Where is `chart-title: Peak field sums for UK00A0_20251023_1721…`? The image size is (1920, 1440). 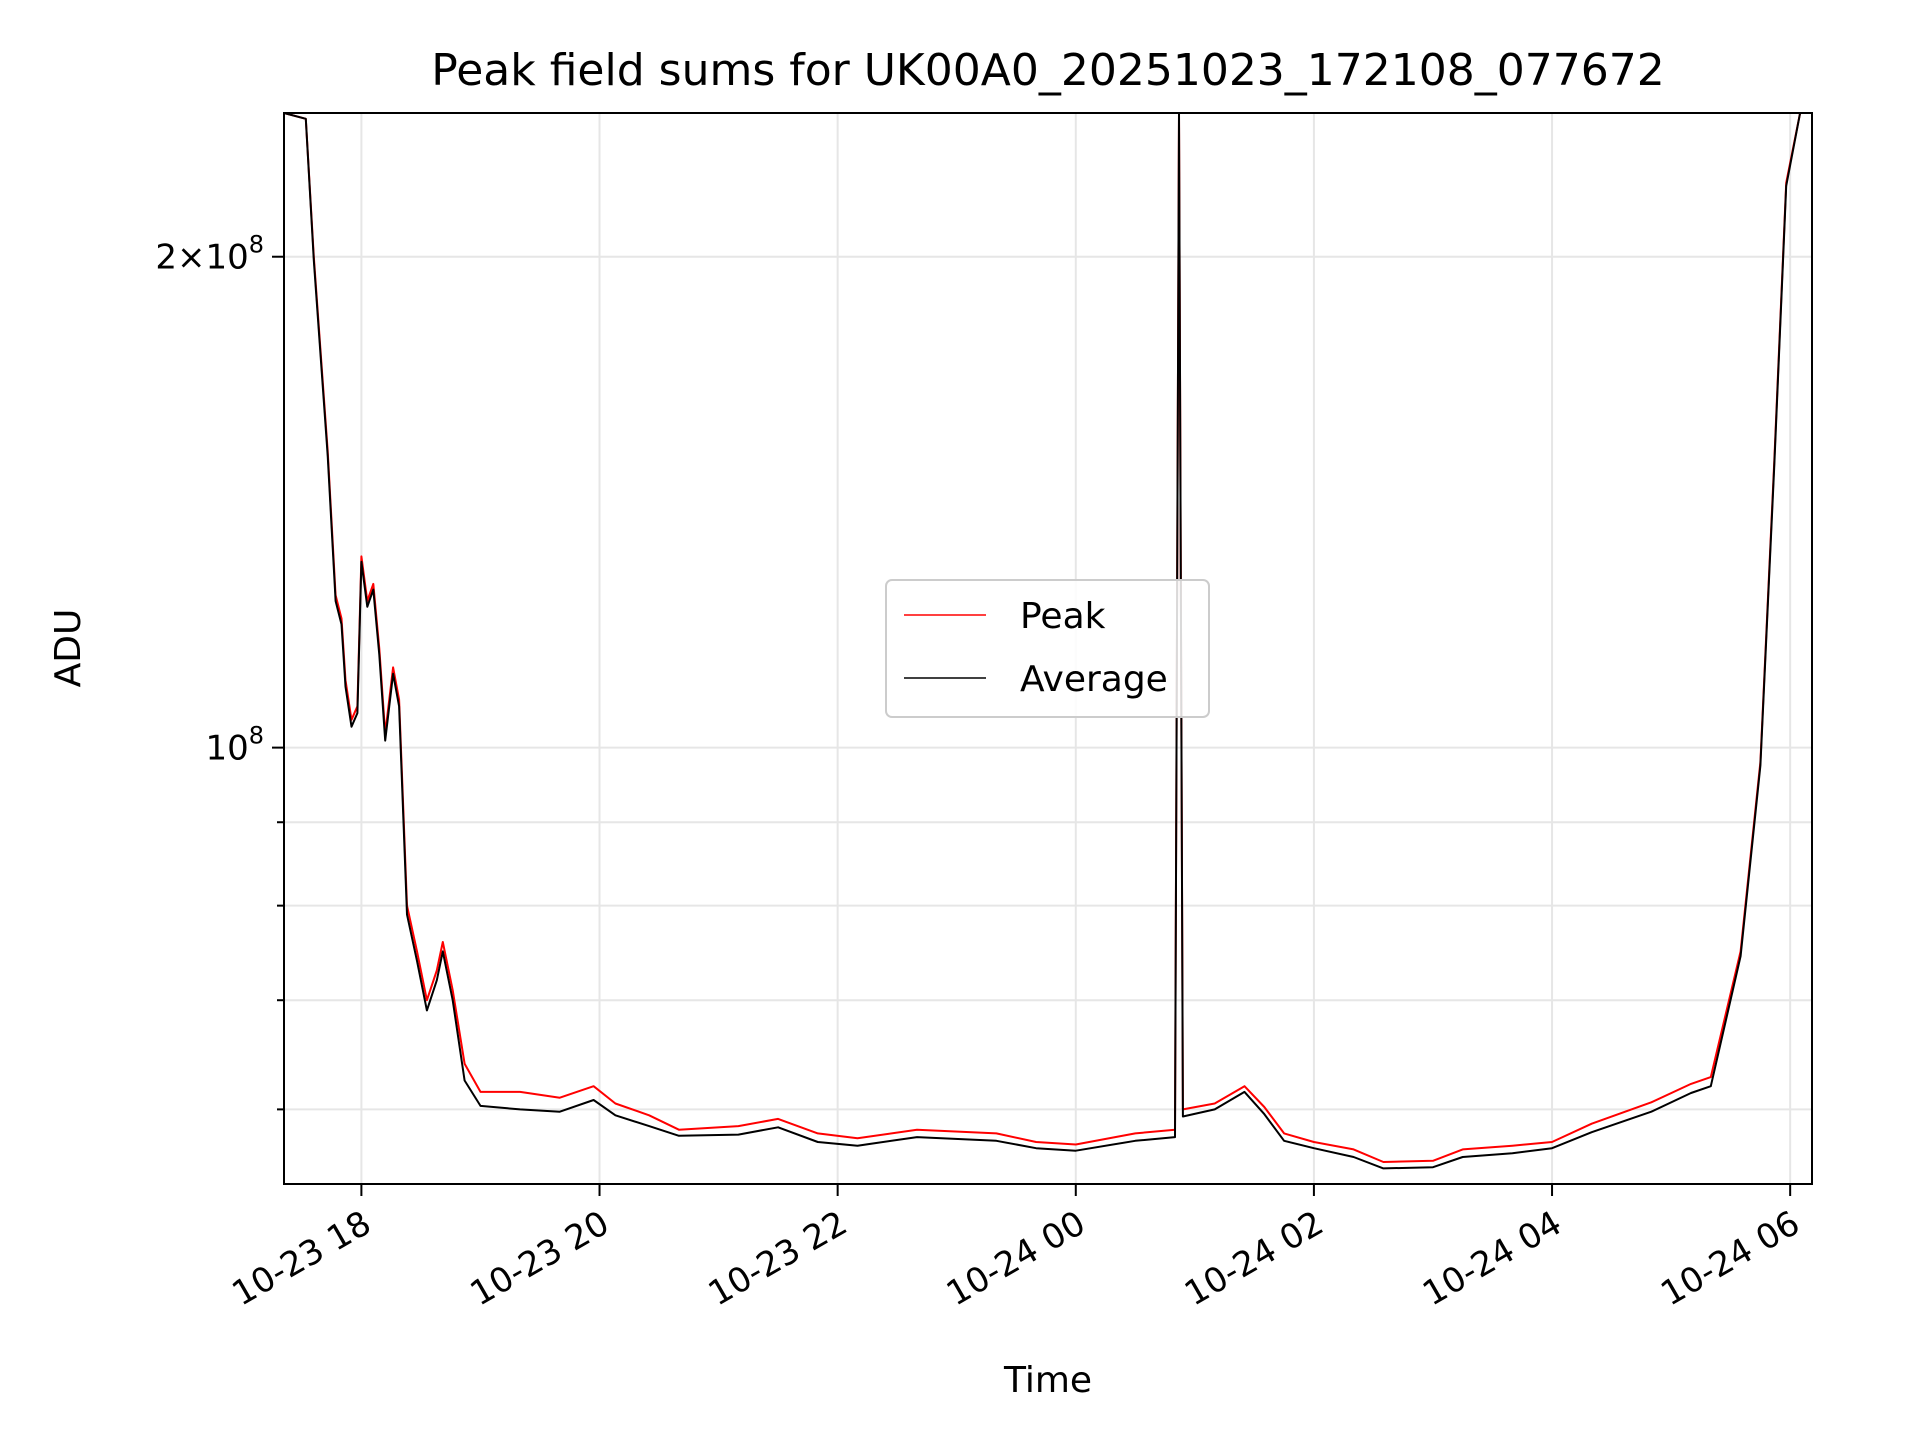 chart-title: Peak field sums for UK00A0_20251023_1721… is located at coordinates (1047, 70).